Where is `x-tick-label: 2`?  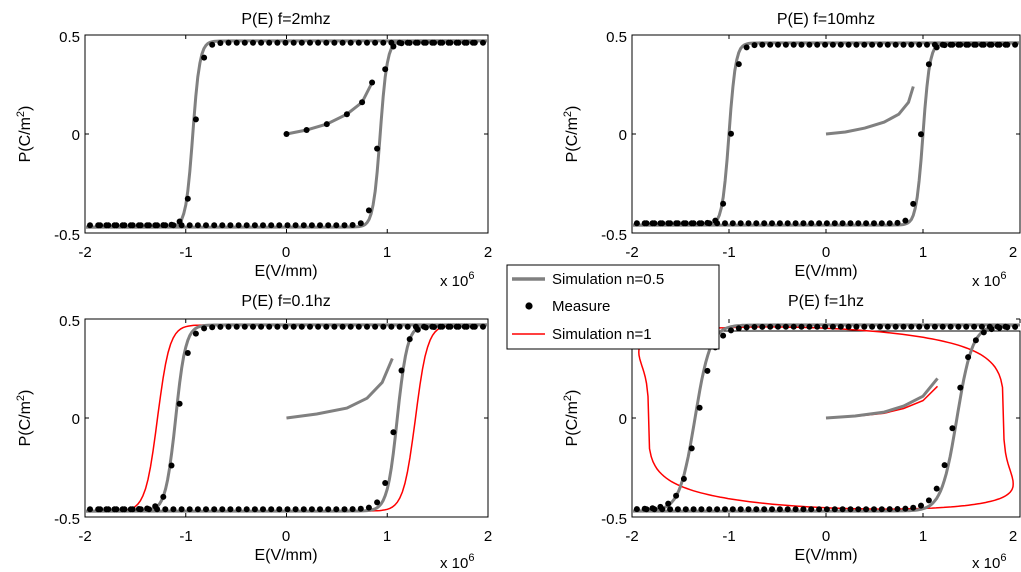 x-tick-label: 2 is located at coordinates (1013, 252).